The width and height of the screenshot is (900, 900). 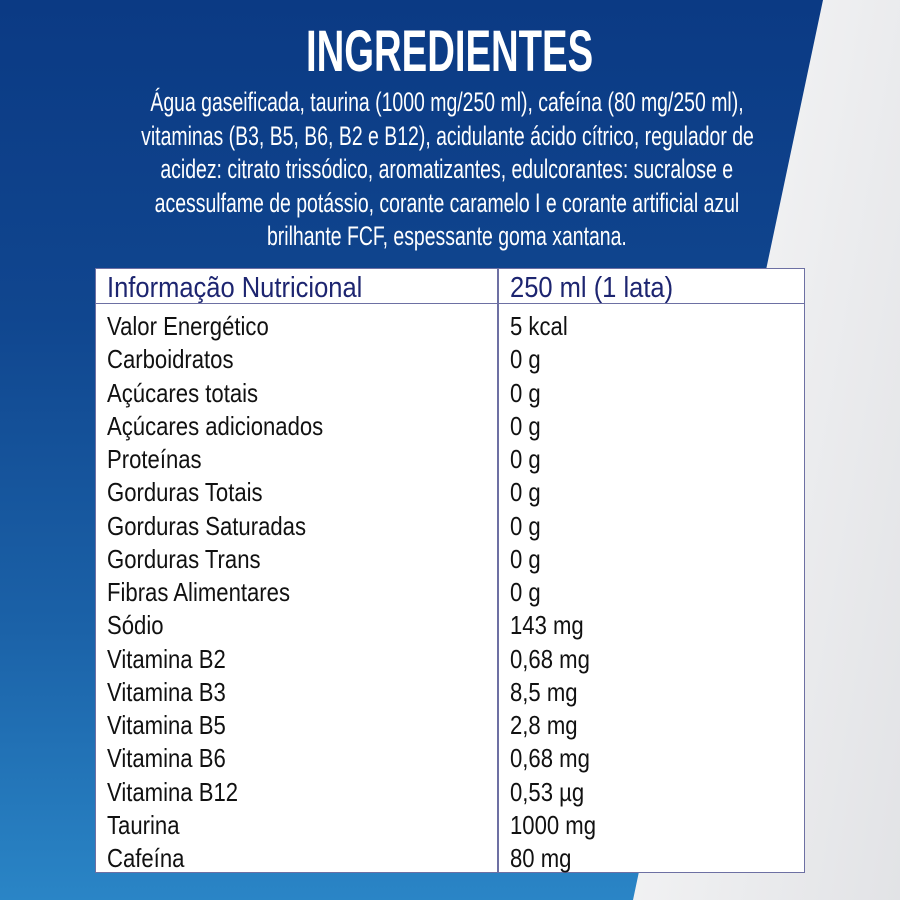 What do you see at coordinates (450, 792) in the screenshot?
I see `table-row: Vitamina B12 0,53 µg` at bounding box center [450, 792].